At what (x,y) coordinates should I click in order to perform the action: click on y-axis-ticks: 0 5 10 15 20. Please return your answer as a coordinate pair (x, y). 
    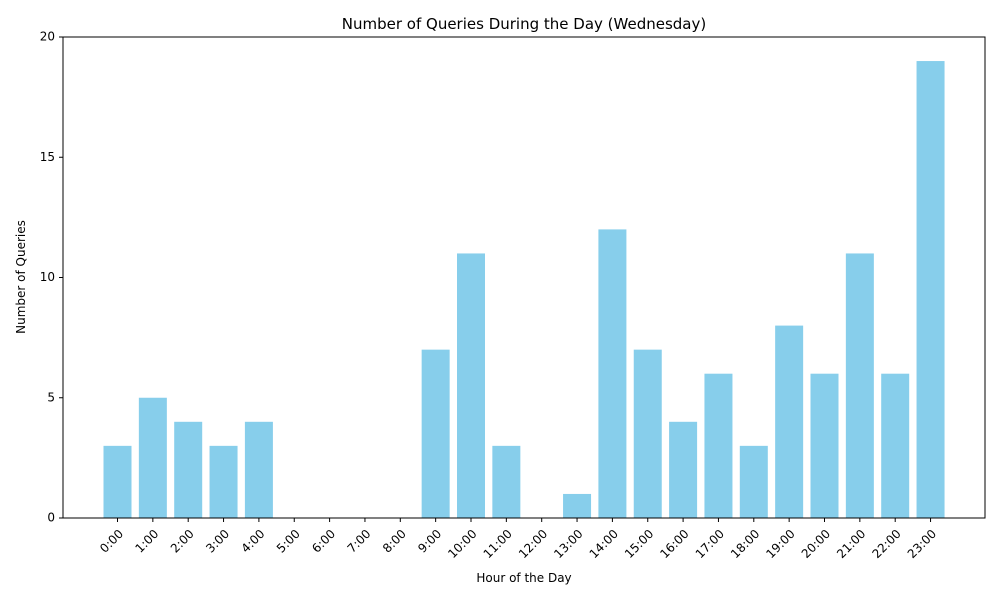
    Looking at the image, I should click on (51, 277).